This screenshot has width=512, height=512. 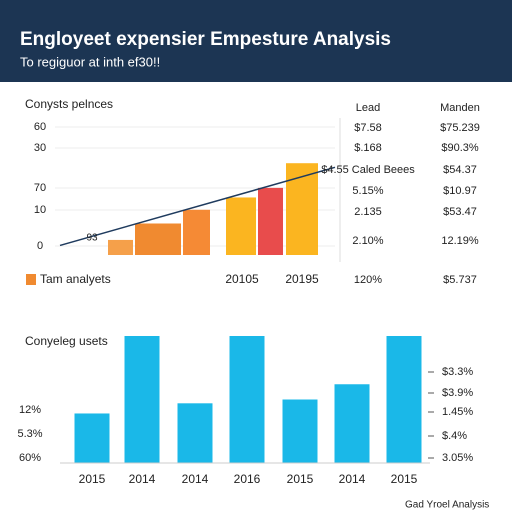 I want to click on table-cell: $90.3%, so click(x=460, y=148).